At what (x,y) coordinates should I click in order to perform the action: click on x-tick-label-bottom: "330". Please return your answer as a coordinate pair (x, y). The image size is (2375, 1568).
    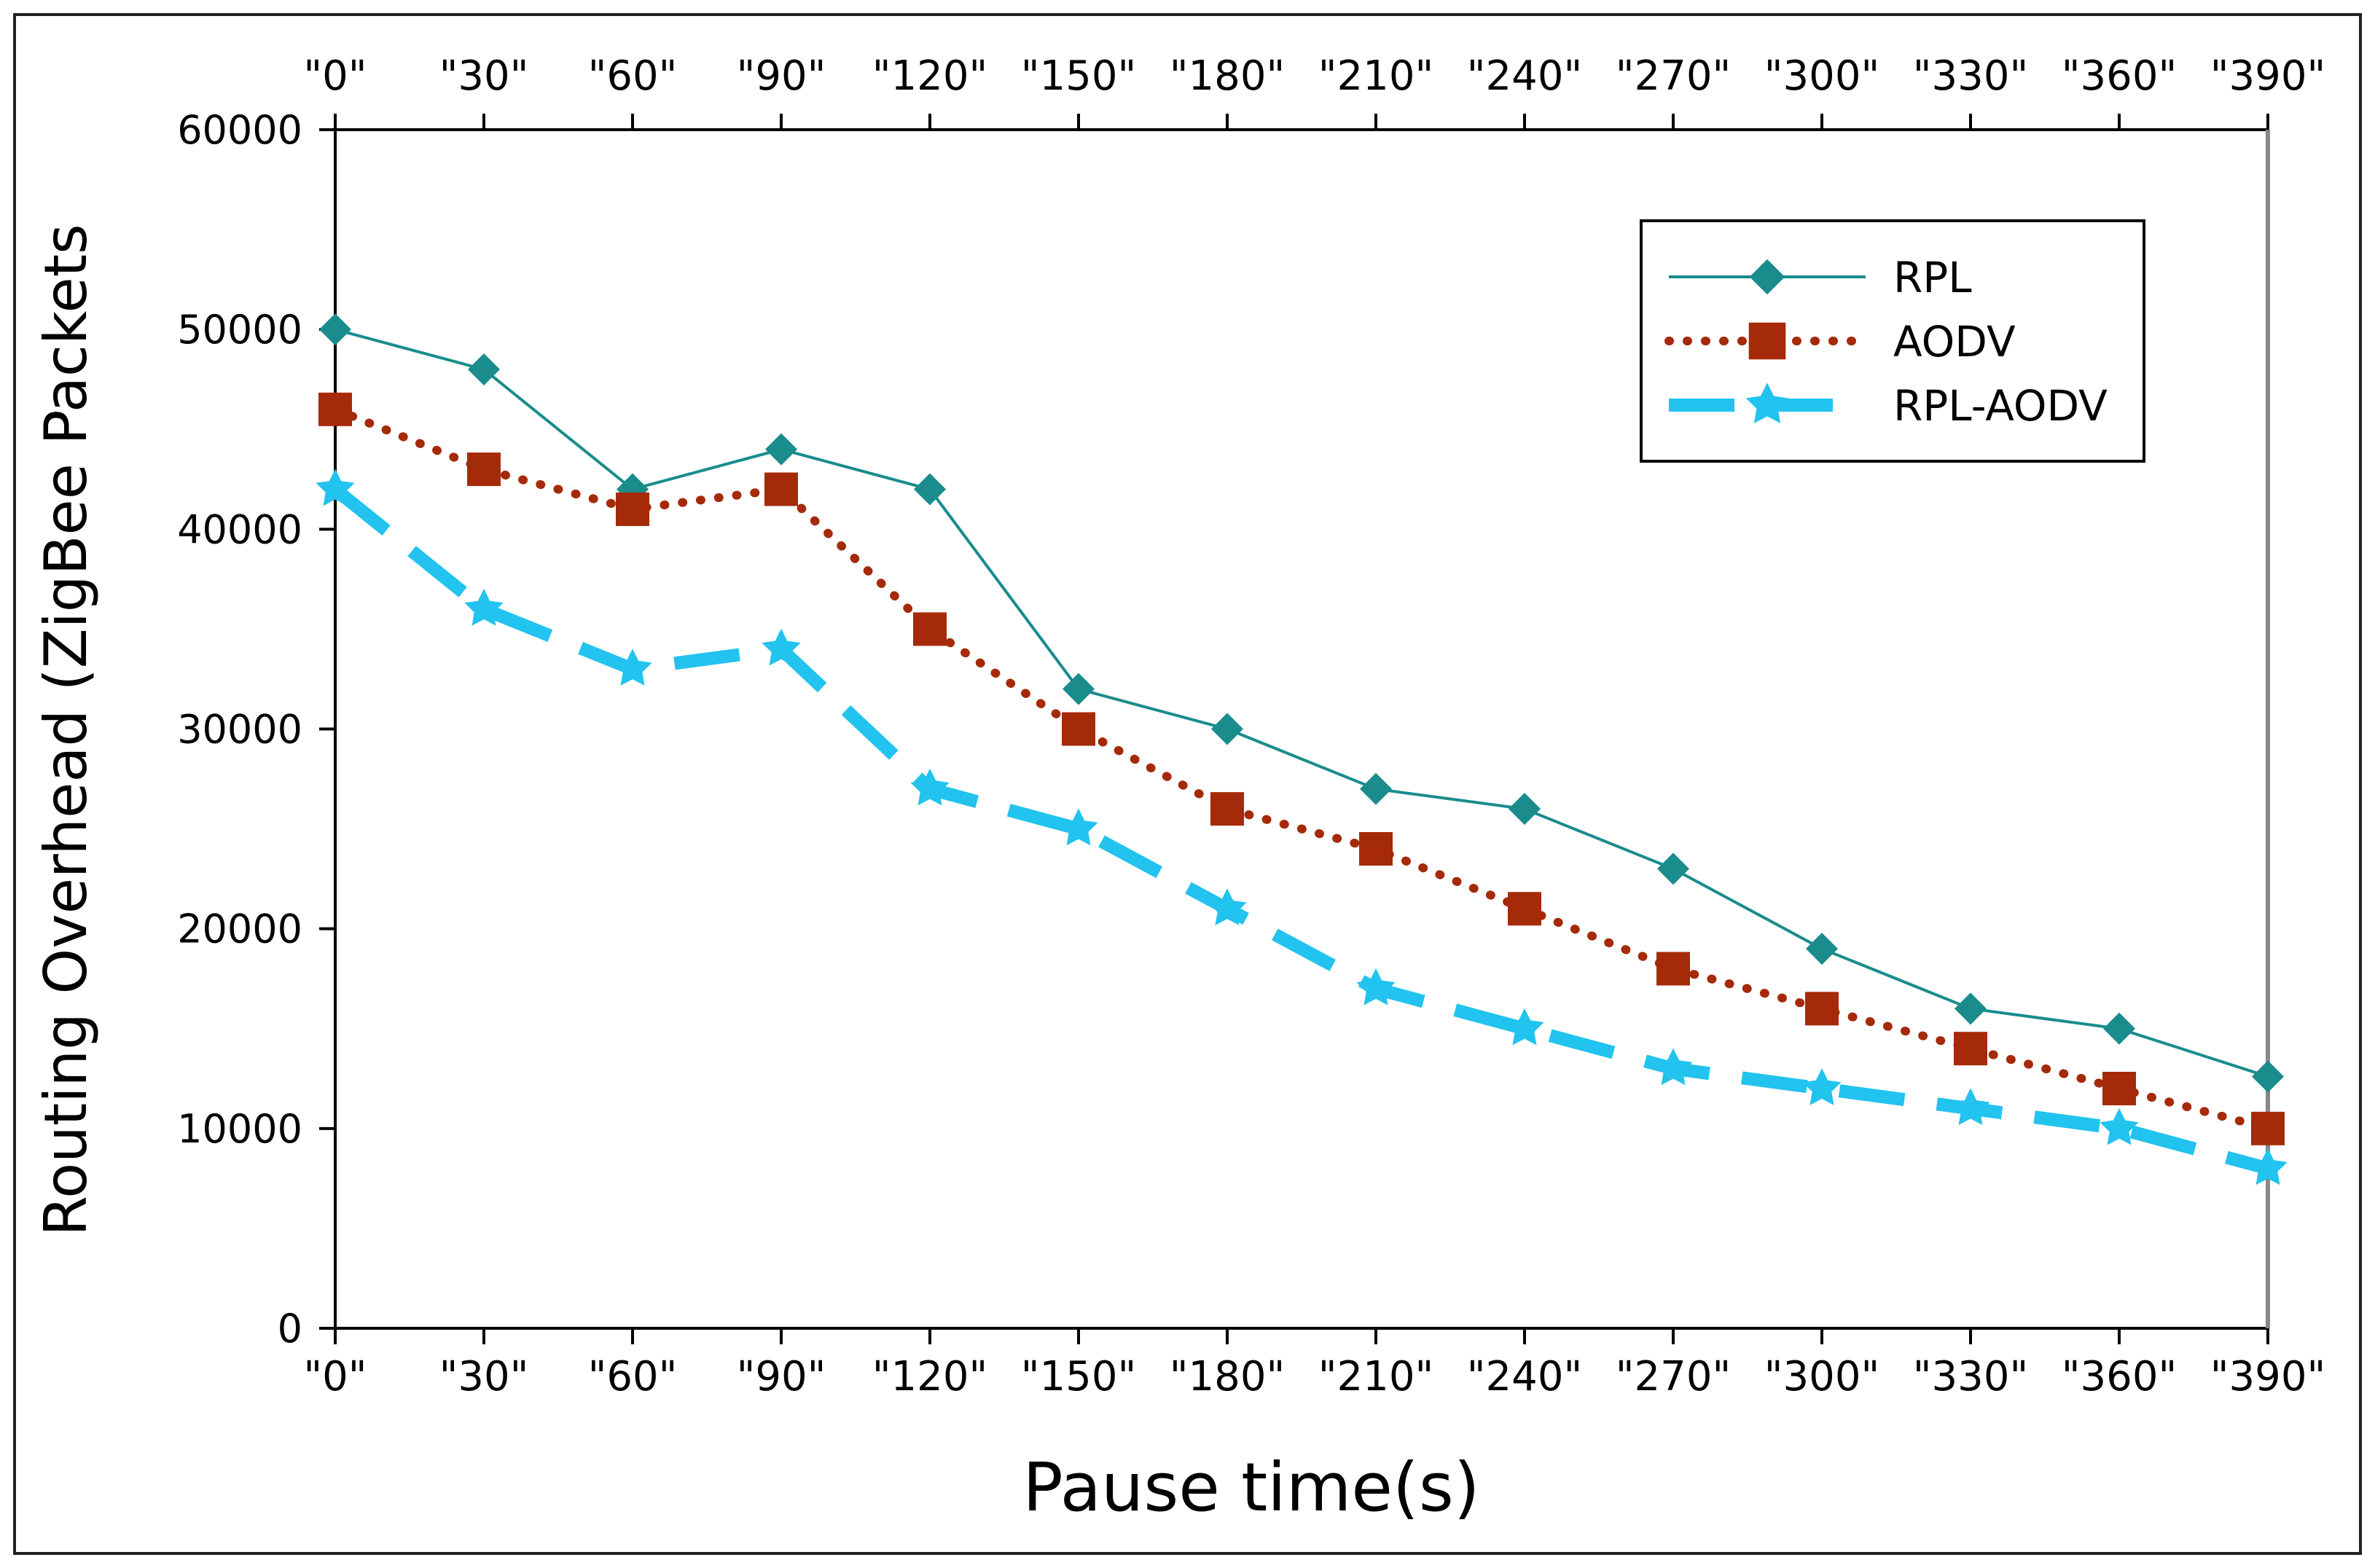
    Looking at the image, I should click on (1971, 1376).